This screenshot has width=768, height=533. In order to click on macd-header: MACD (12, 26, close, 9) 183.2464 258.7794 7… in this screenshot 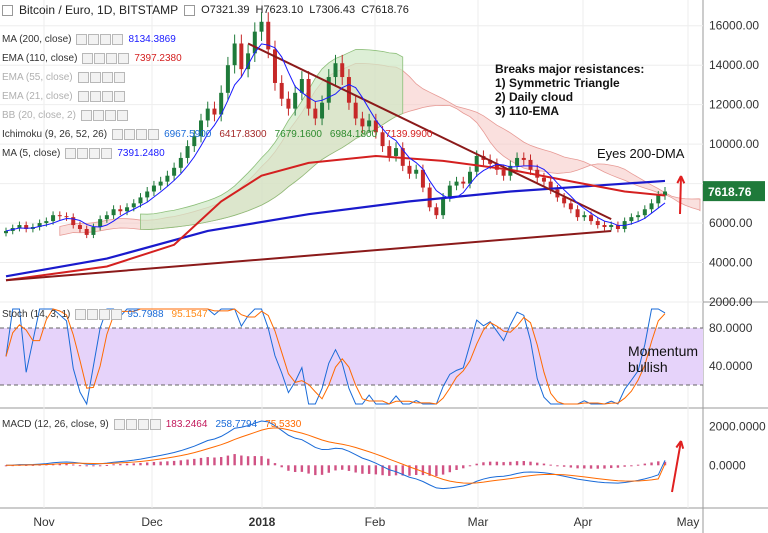, I will do `click(155, 424)`.